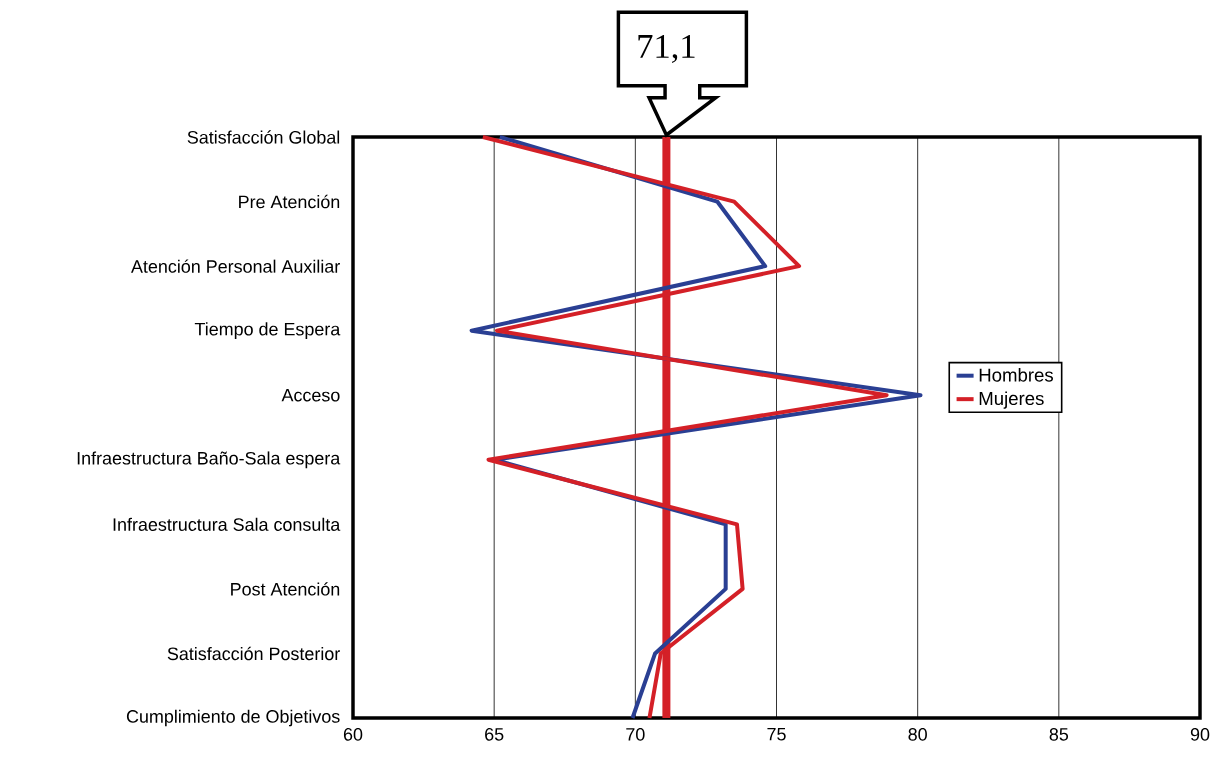 The image size is (1212, 757). What do you see at coordinates (1059, 734) in the screenshot?
I see `x-tick-label: 85` at bounding box center [1059, 734].